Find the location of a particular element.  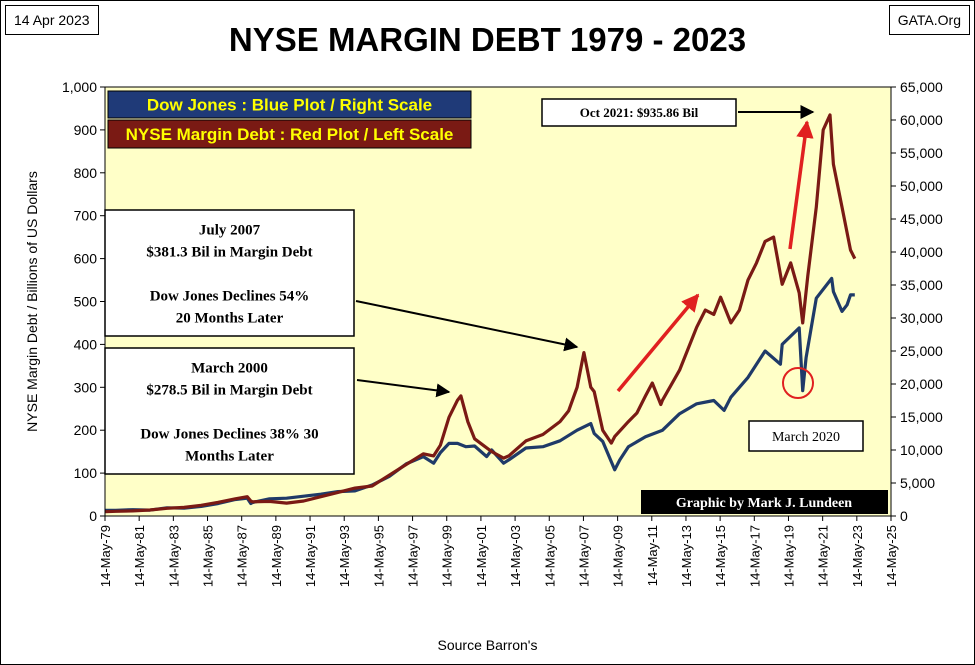

right-axis-tick-label: 25,000 is located at coordinates (921, 351).